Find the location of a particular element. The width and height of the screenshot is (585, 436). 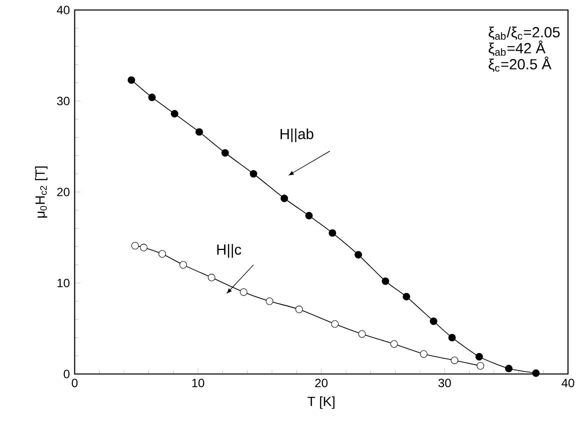

annotation: ξ$_{c}$=20.5 Å is located at coordinates (520, 64).